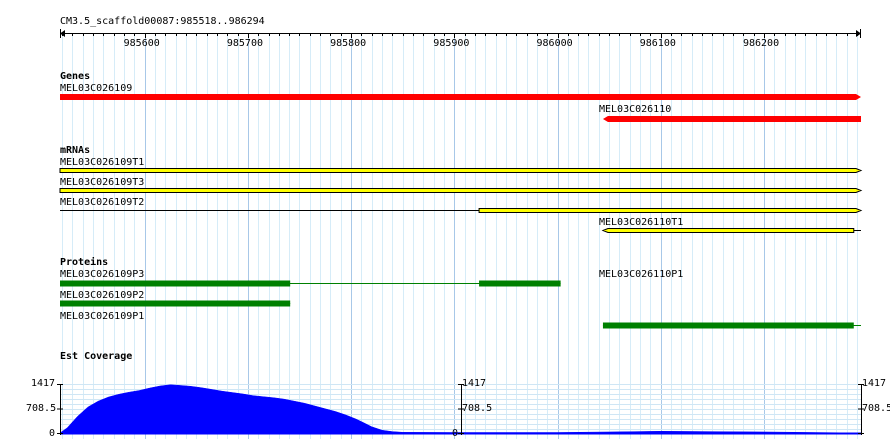 Image resolution: width=890 pixels, height=439 pixels. What do you see at coordinates (141, 43) in the screenshot?
I see `ruler-tick-label: 985600` at bounding box center [141, 43].